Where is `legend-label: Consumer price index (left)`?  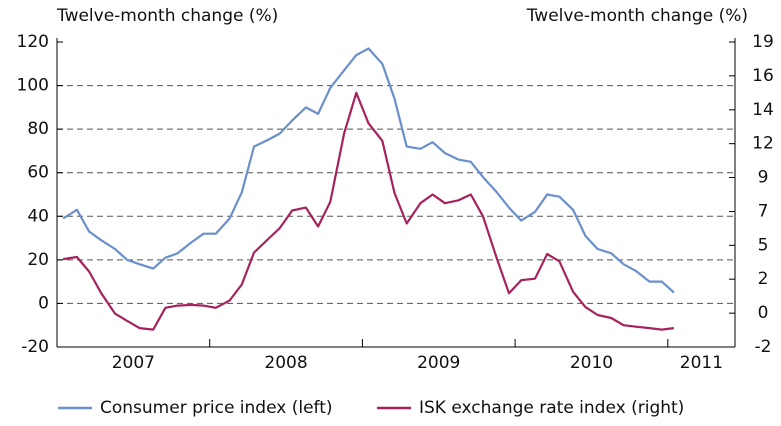
legend-label: Consumer price index (left) is located at coordinates (216, 408).